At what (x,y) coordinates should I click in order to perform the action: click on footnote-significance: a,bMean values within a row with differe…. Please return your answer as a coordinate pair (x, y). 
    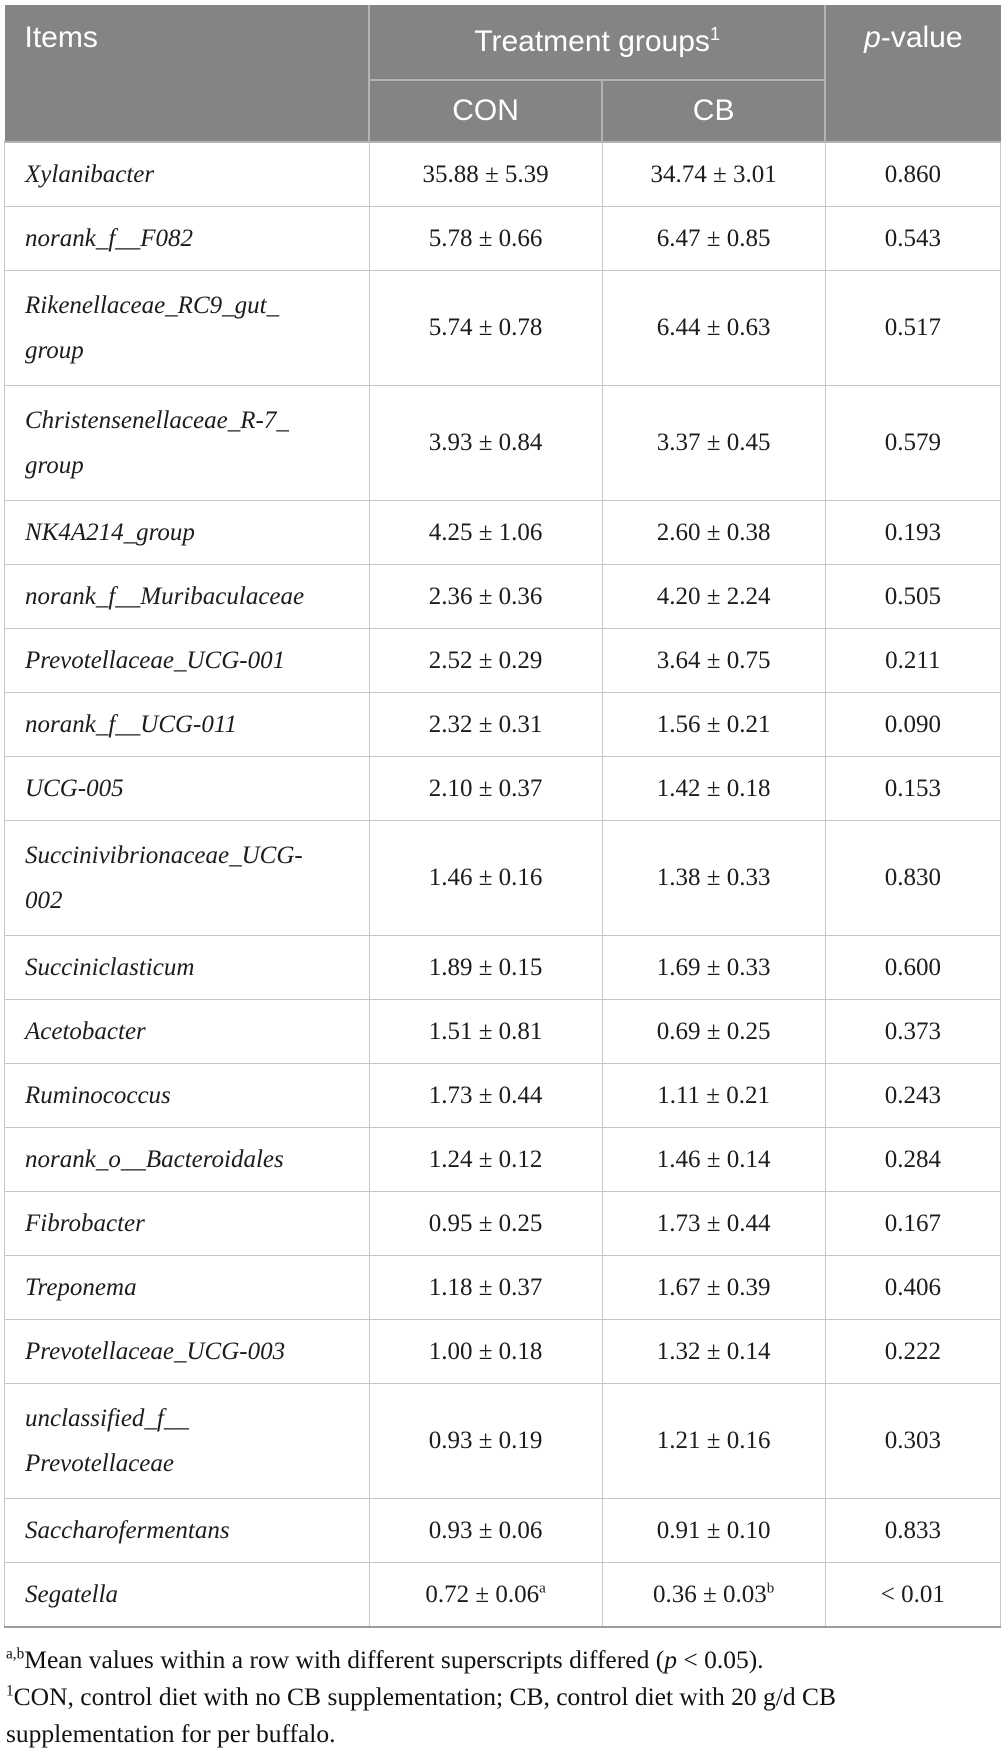
    Looking at the image, I should click on (502, 1660).